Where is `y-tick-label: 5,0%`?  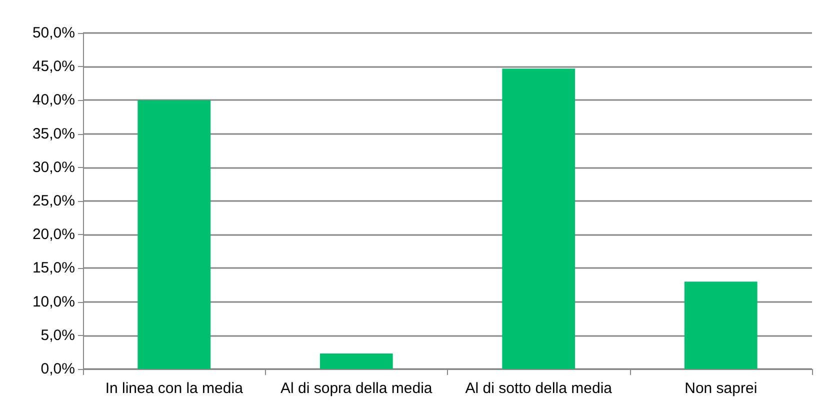
y-tick-label: 5,0% is located at coordinates (57, 335).